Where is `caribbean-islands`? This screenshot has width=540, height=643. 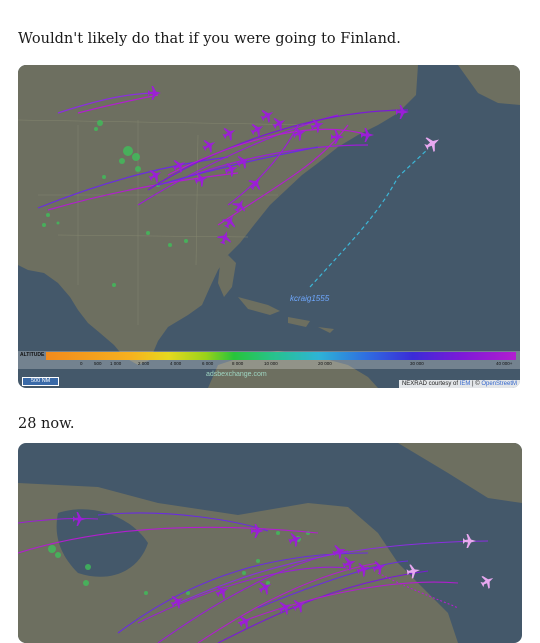 caribbean-islands is located at coordinates (286, 315).